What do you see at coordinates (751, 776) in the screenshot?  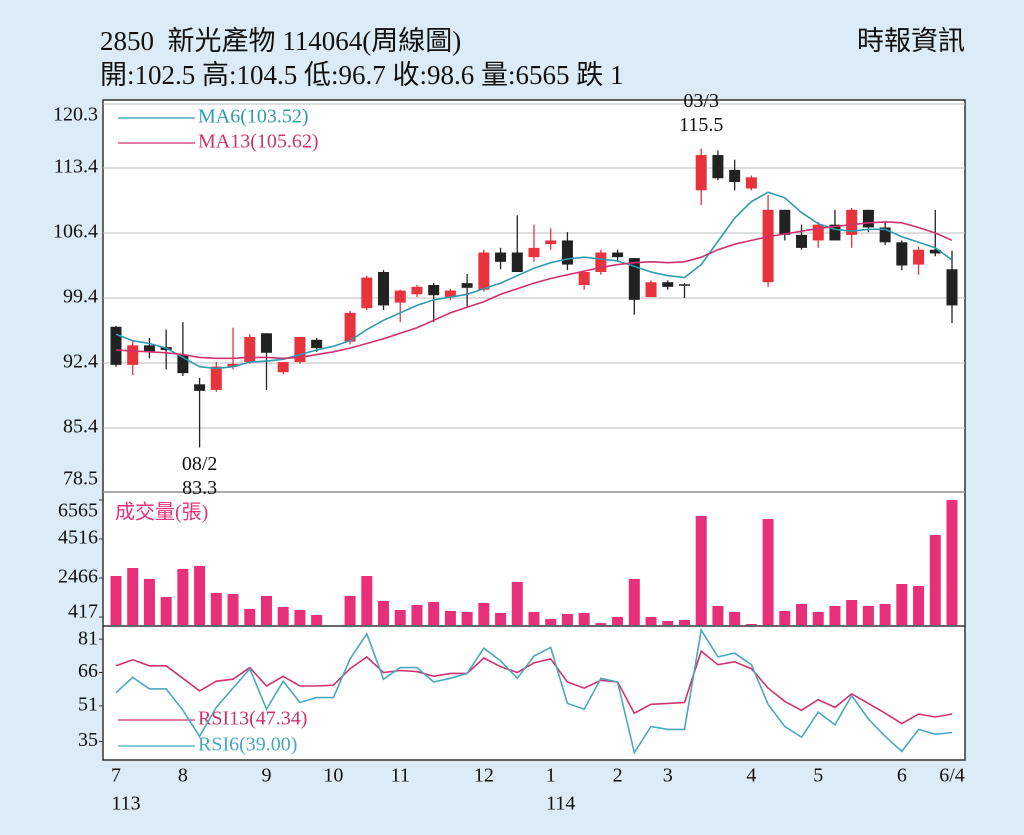 I see `x-tick-label: 4` at bounding box center [751, 776].